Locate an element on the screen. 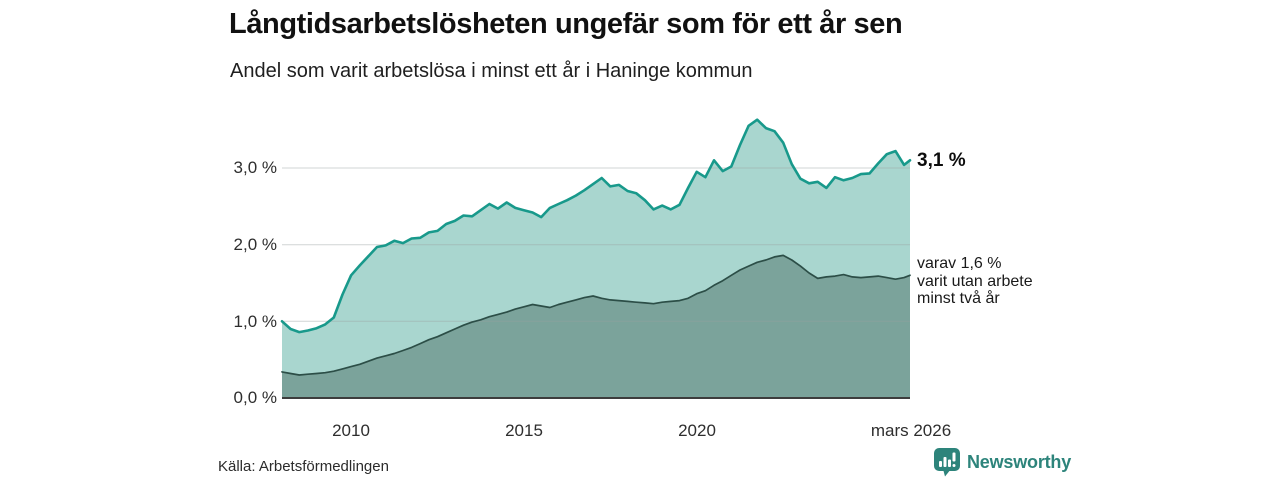 The height and width of the screenshot is (480, 1280). series-two-year-area is located at coordinates (596, 326).